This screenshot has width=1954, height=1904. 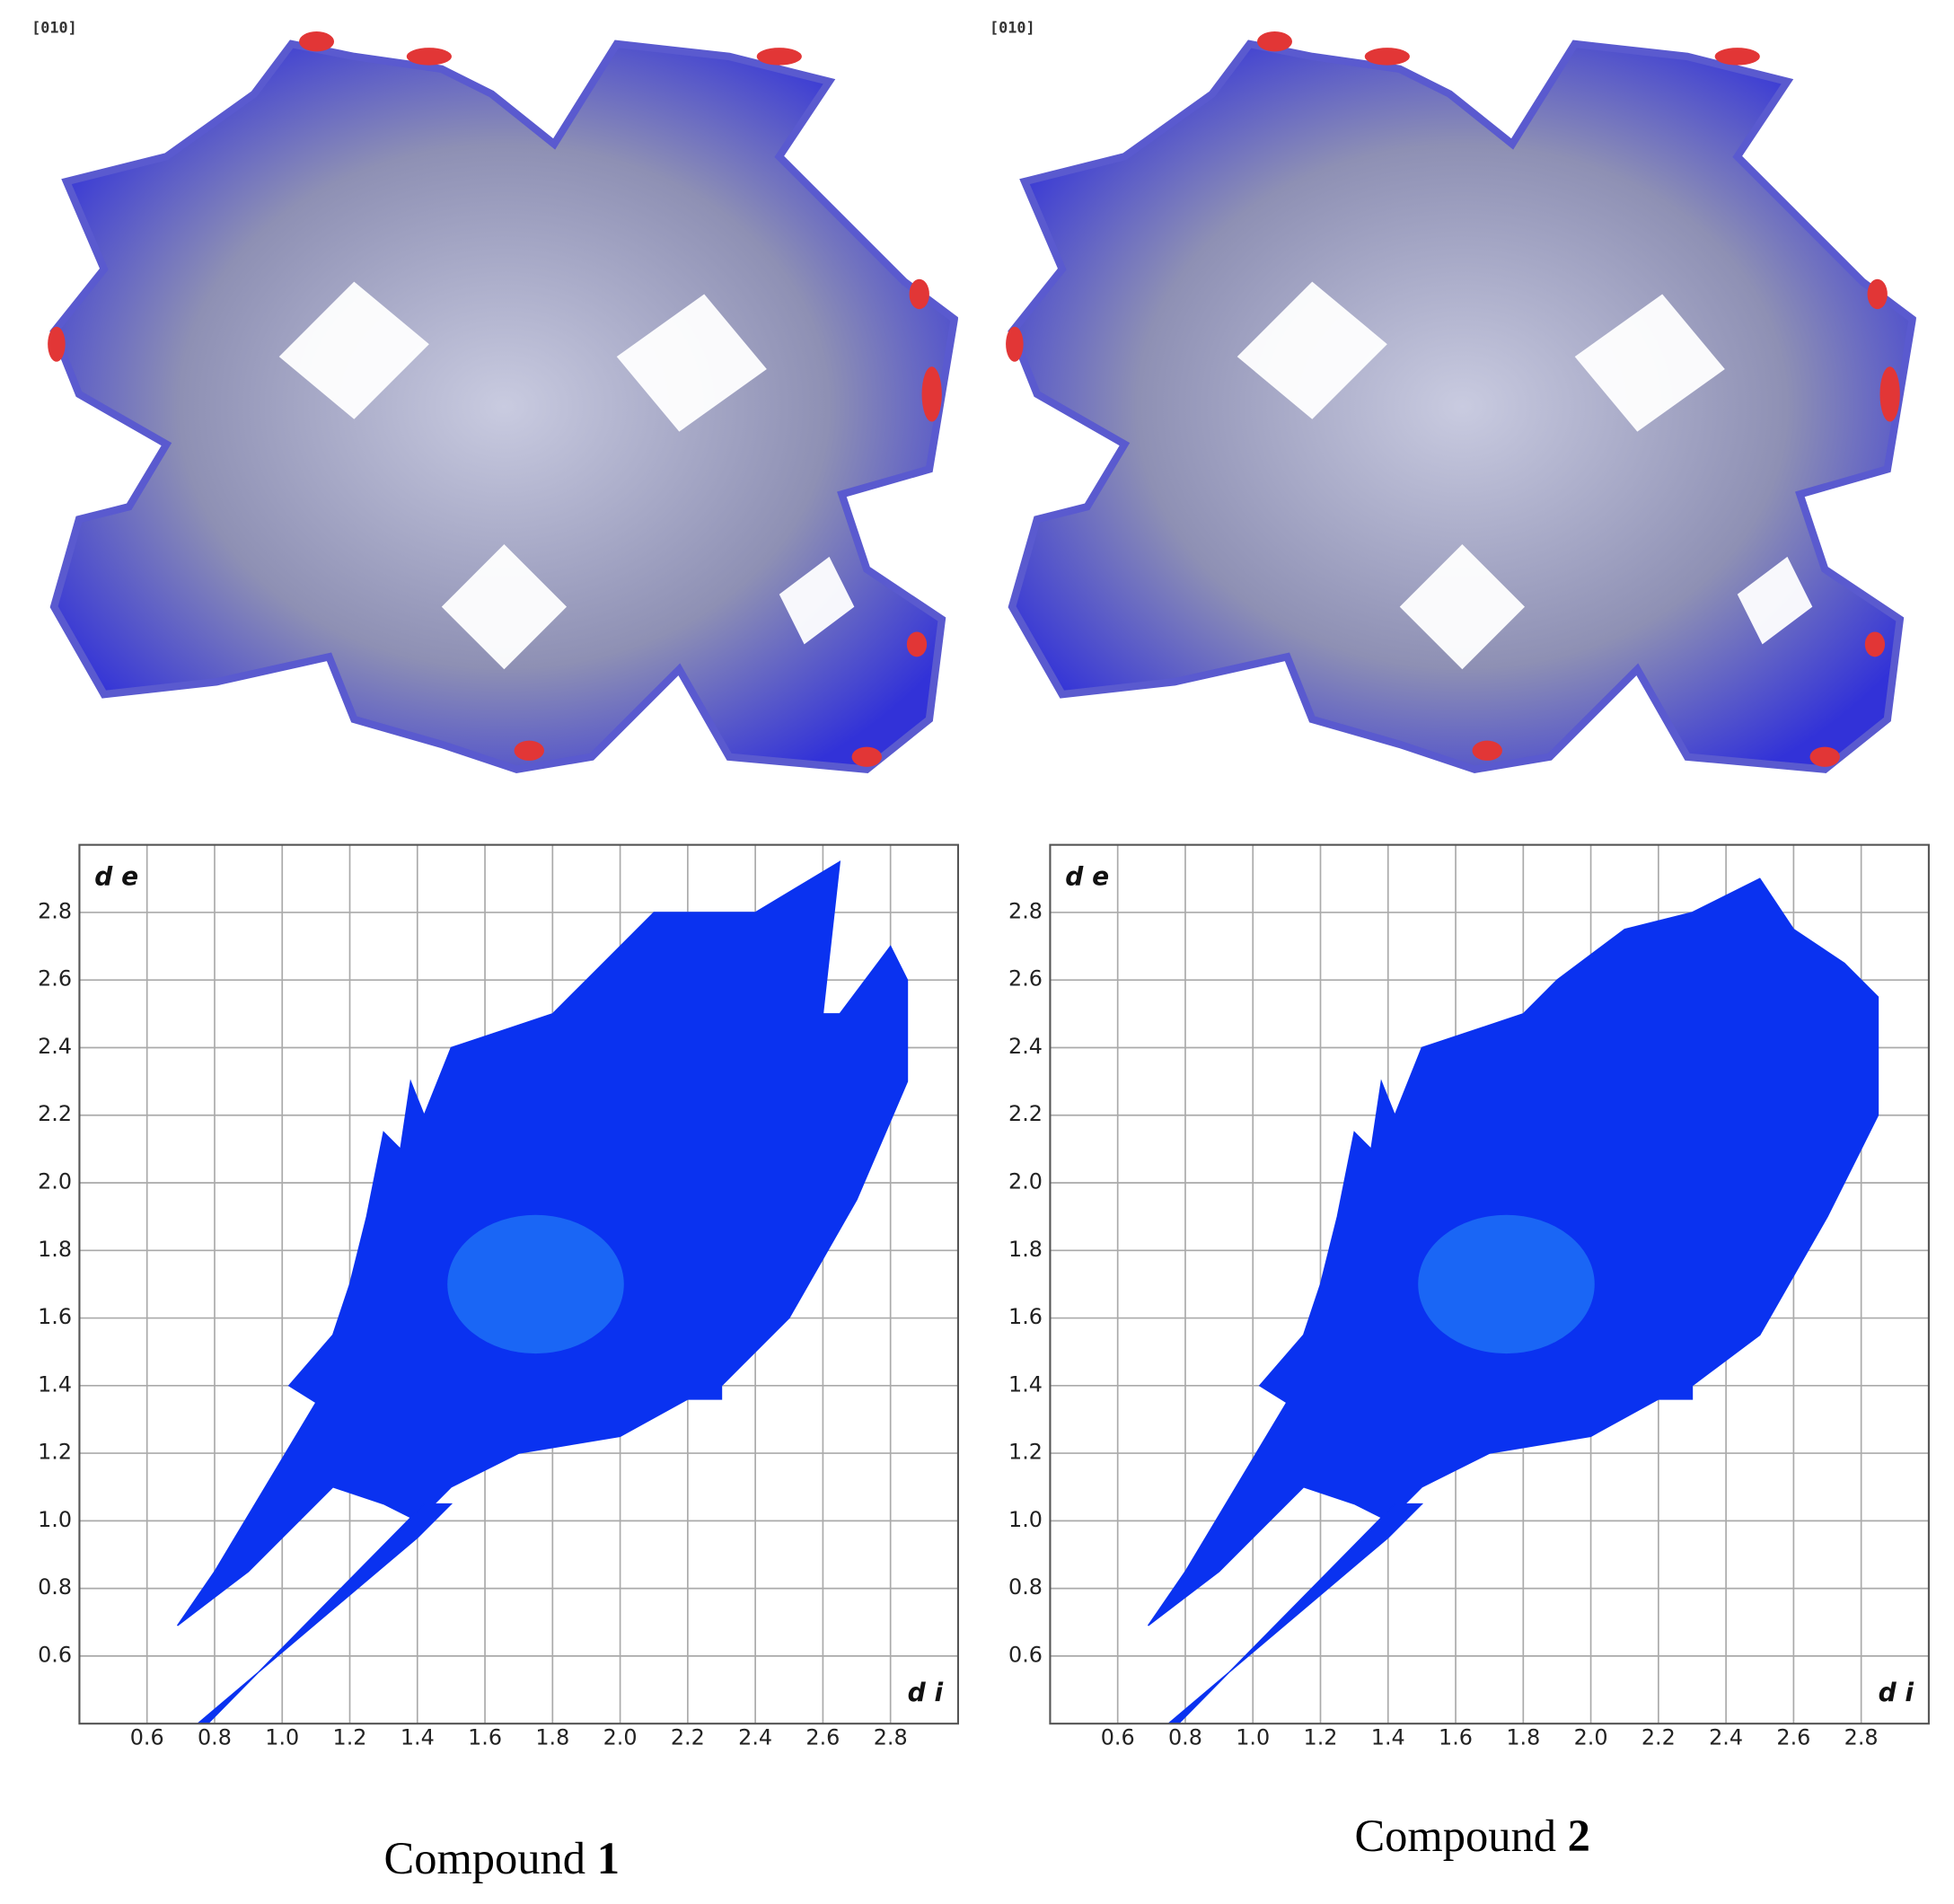 I want to click on fingerprint-region, so click(x=1513, y=1251).